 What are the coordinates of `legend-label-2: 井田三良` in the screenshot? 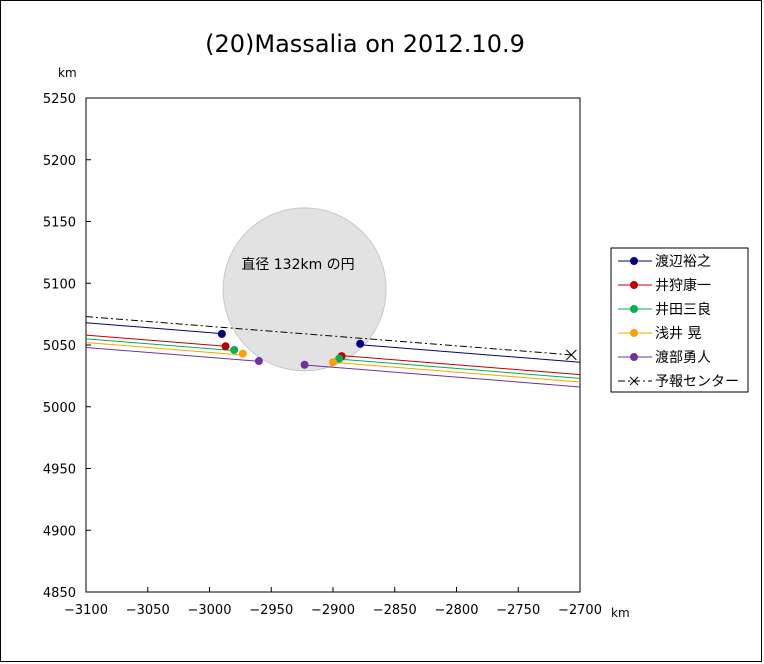 It's located at (683, 310).